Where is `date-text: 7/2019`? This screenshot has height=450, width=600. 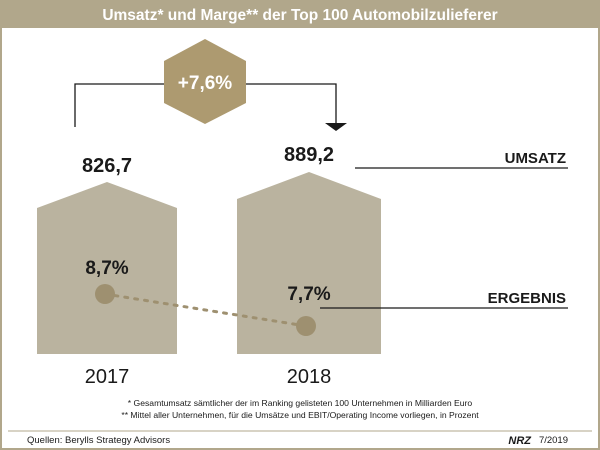 date-text: 7/2019 is located at coordinates (553, 440).